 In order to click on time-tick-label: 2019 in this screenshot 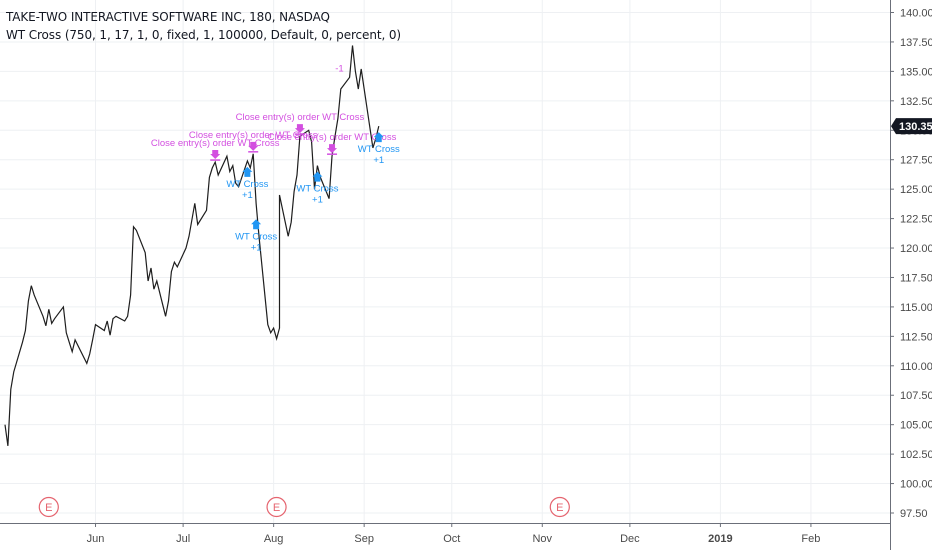, I will do `click(720, 539)`.